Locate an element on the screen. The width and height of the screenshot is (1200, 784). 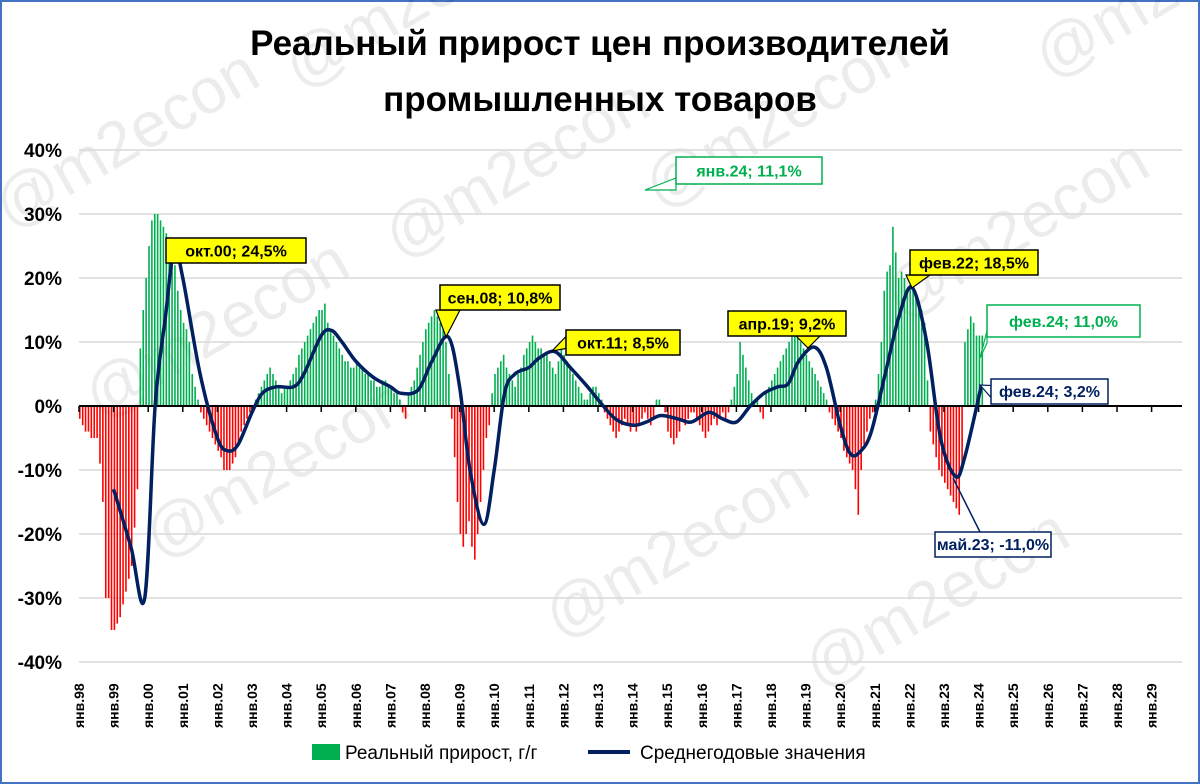
annotation-callout: сен.08; 10,8% is located at coordinates (498, 311).